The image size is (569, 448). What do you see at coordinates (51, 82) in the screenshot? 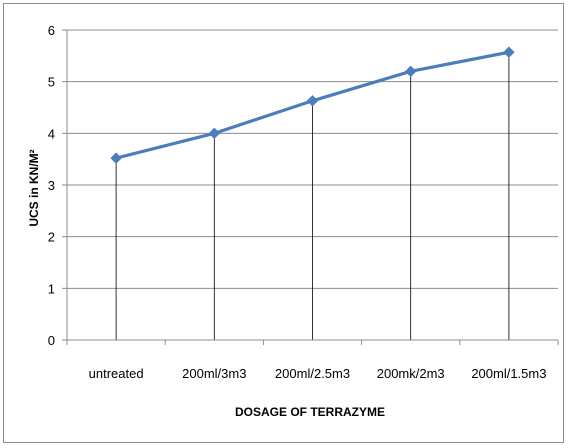
I see `y-tick-label: 5` at bounding box center [51, 82].